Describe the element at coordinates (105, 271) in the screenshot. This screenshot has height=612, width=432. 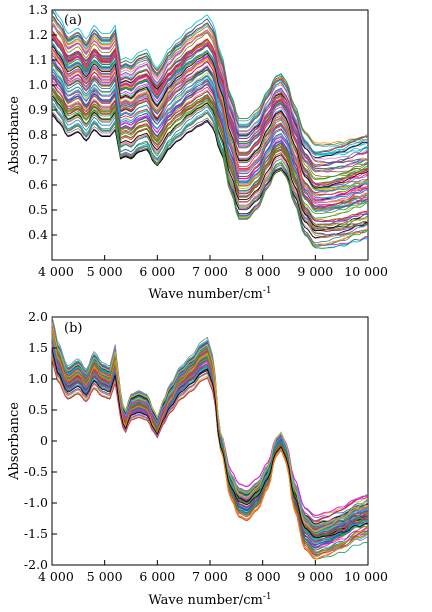
I see `x-tick-label-a-1: 5 000` at that location.